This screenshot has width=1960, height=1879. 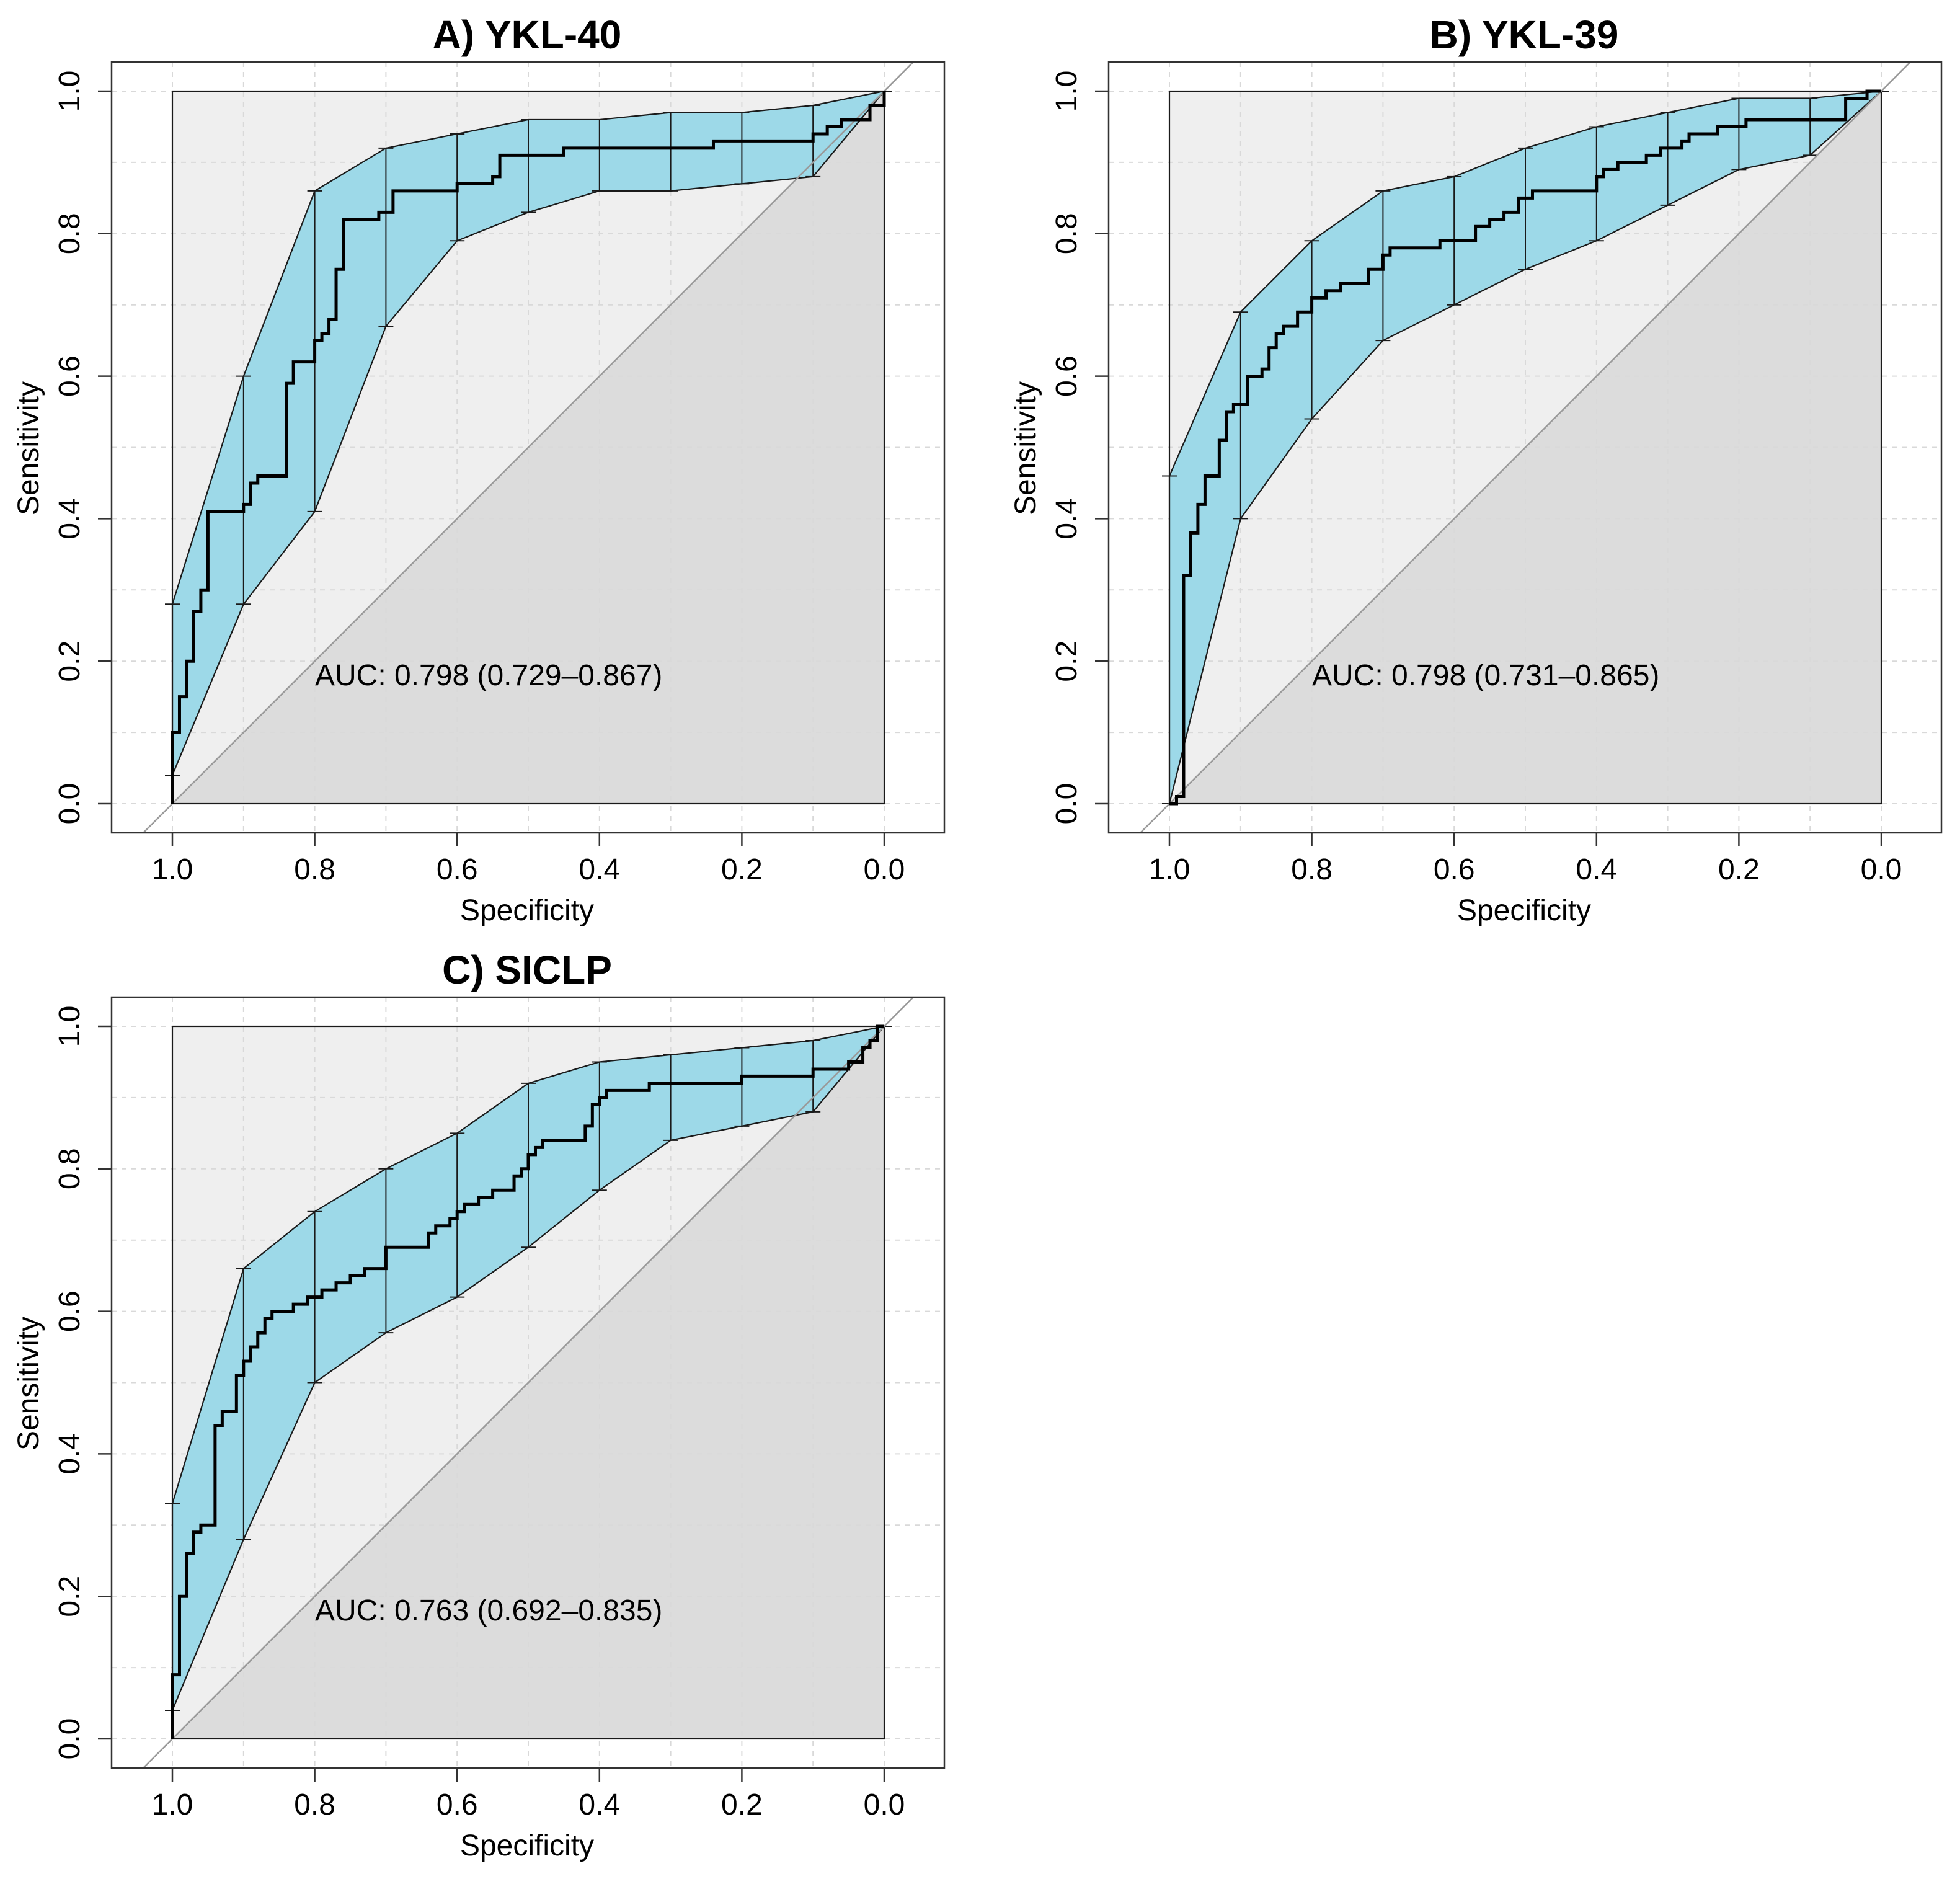 What do you see at coordinates (527, 970) in the screenshot?
I see `chart-title: C) SICLP` at bounding box center [527, 970].